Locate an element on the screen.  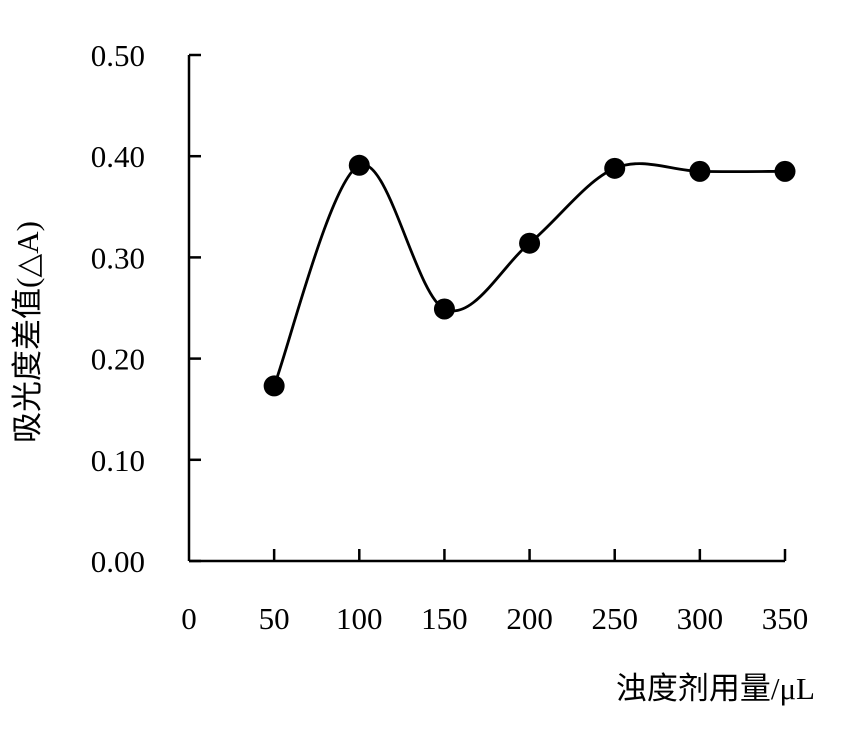
x-tick-label: 350 is located at coordinates (785, 618).